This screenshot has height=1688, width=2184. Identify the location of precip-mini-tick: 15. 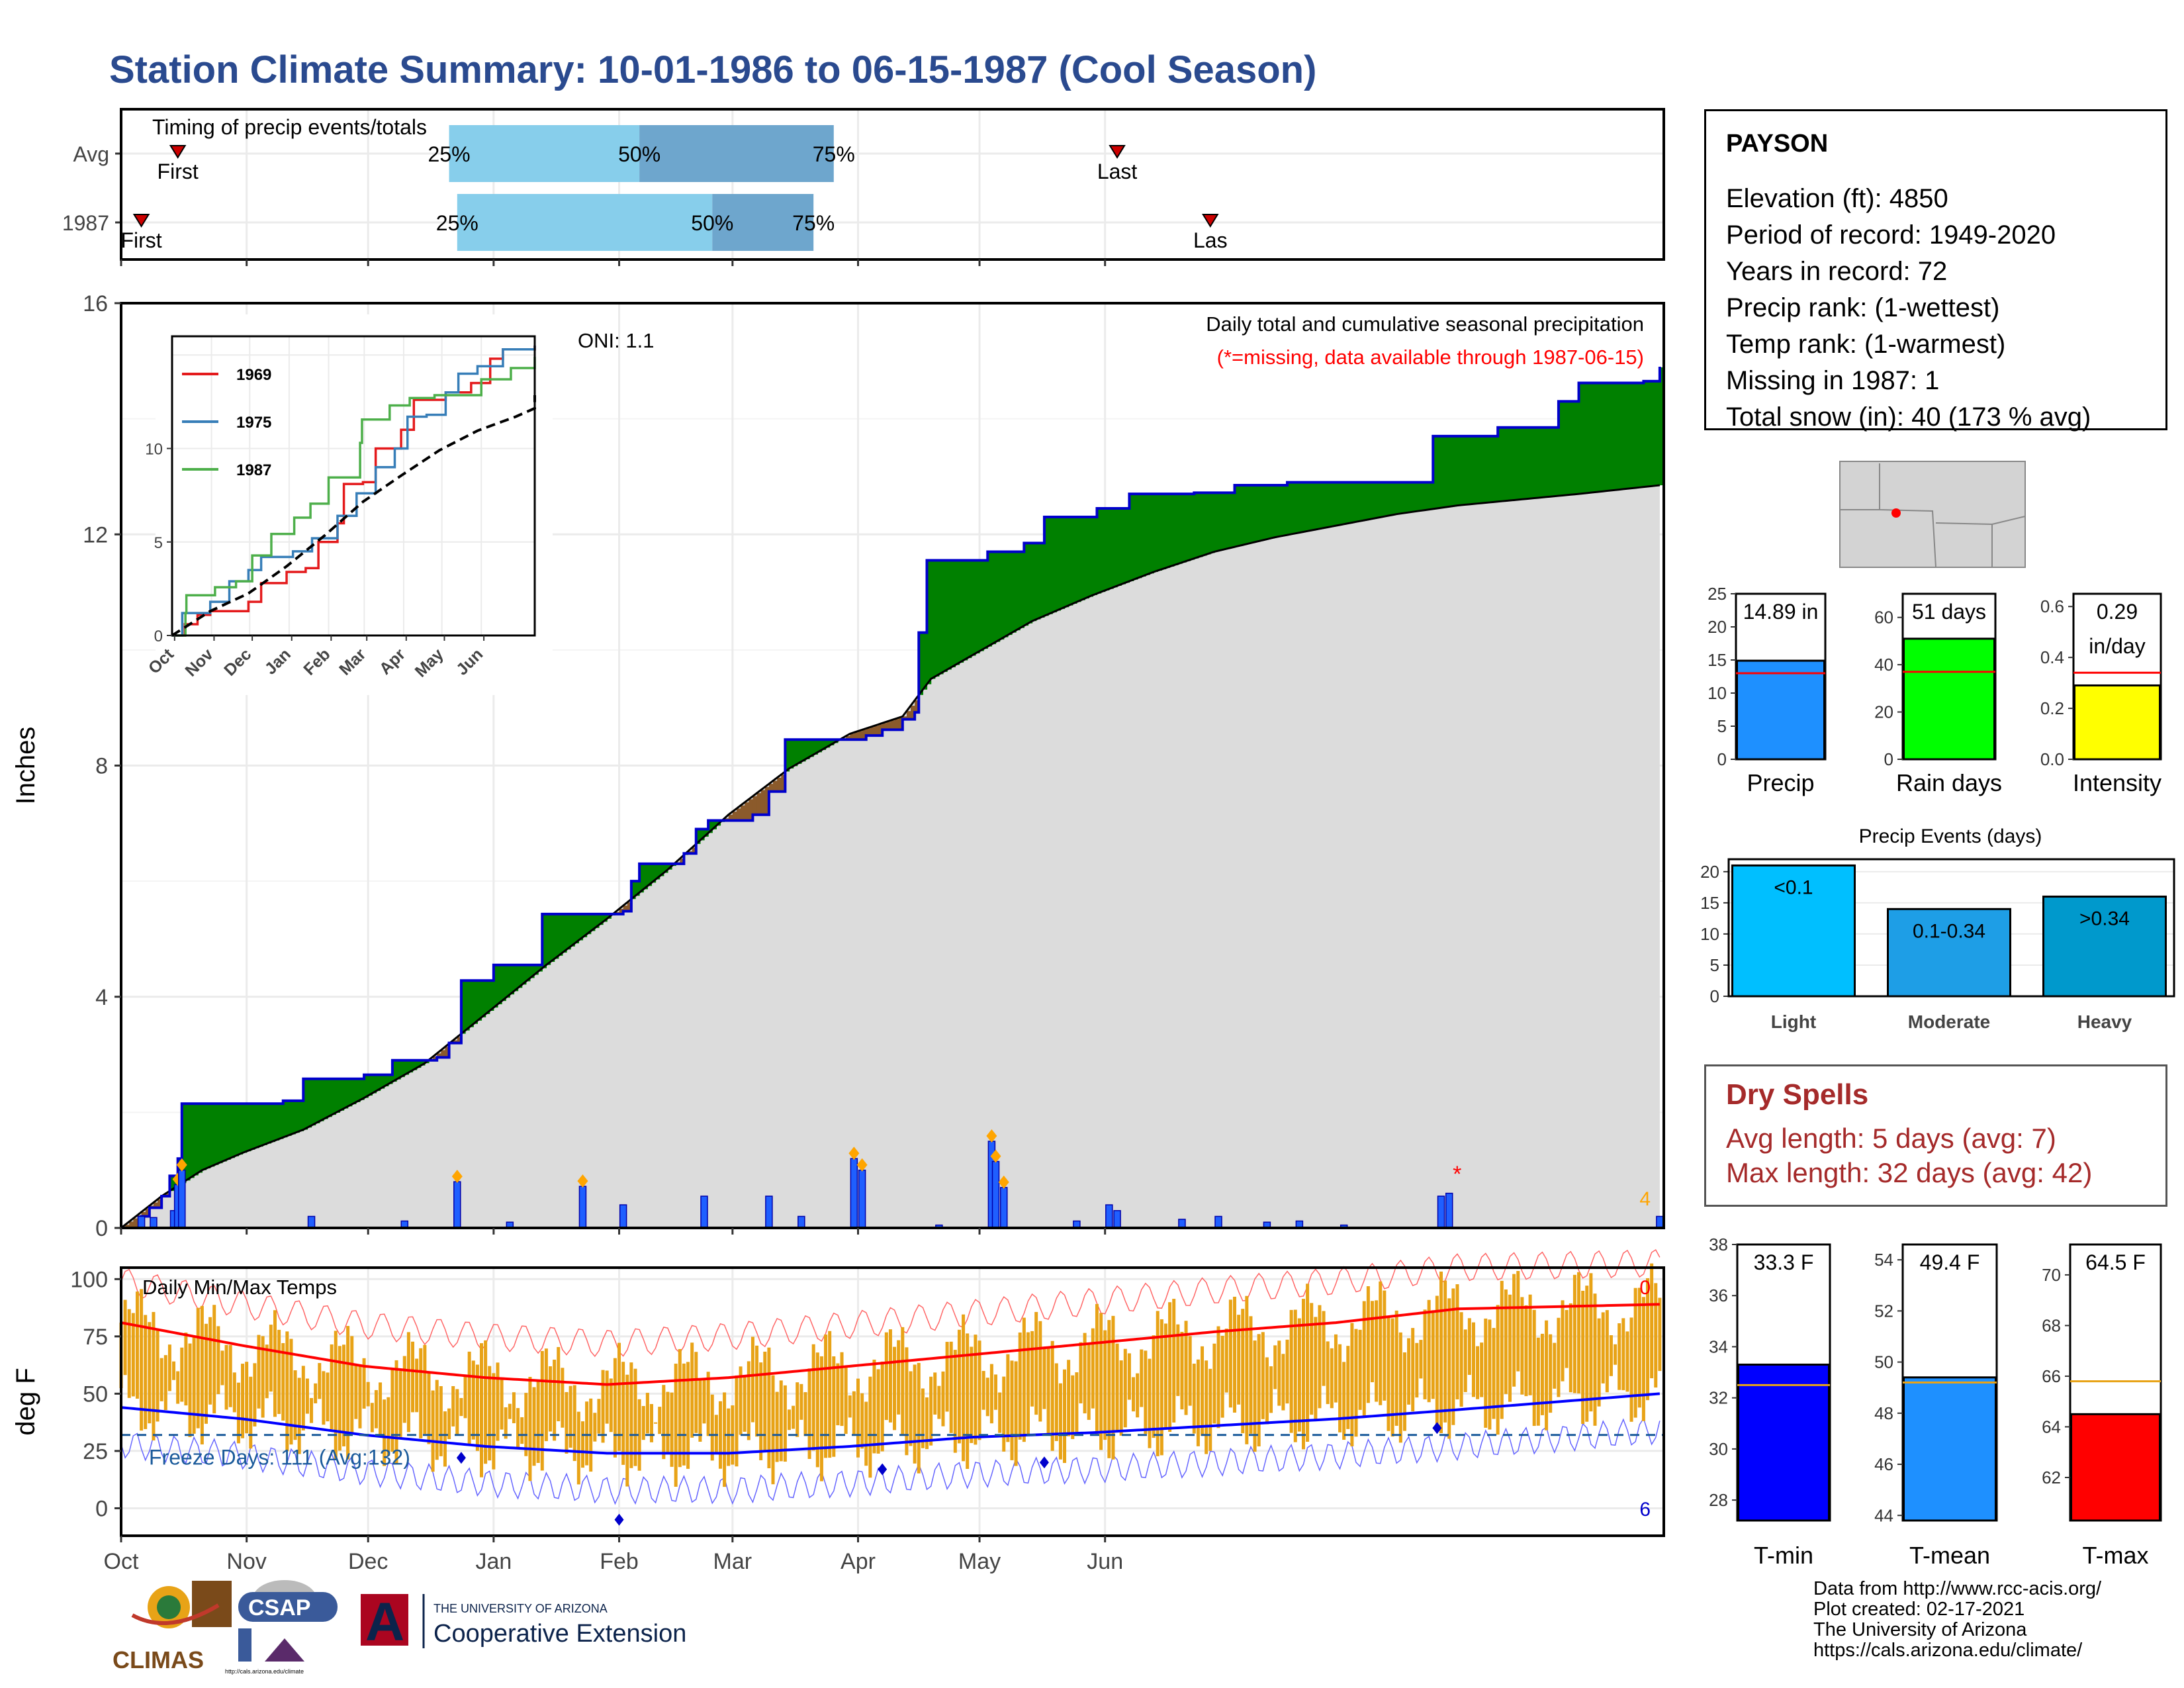
(1717, 660).